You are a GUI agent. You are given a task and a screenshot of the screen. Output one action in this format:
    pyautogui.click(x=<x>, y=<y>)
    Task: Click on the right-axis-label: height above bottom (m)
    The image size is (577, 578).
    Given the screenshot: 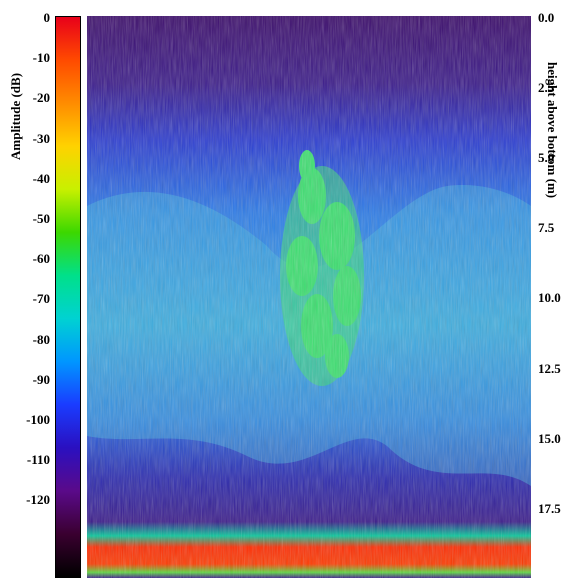 What is the action you would take?
    pyautogui.click(x=552, y=130)
    